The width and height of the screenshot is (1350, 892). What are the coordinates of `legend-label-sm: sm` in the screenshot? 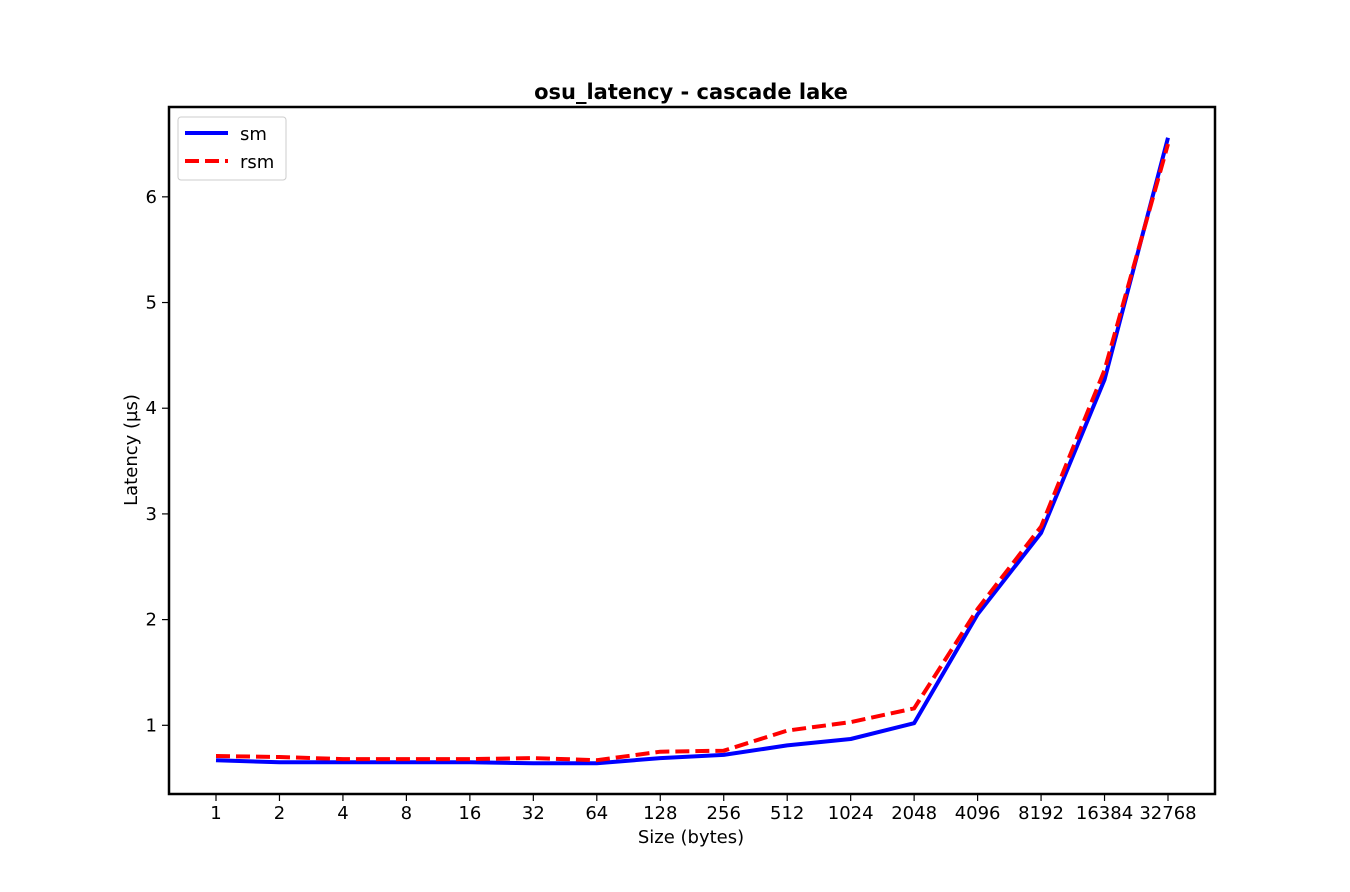 It's located at (253, 134).